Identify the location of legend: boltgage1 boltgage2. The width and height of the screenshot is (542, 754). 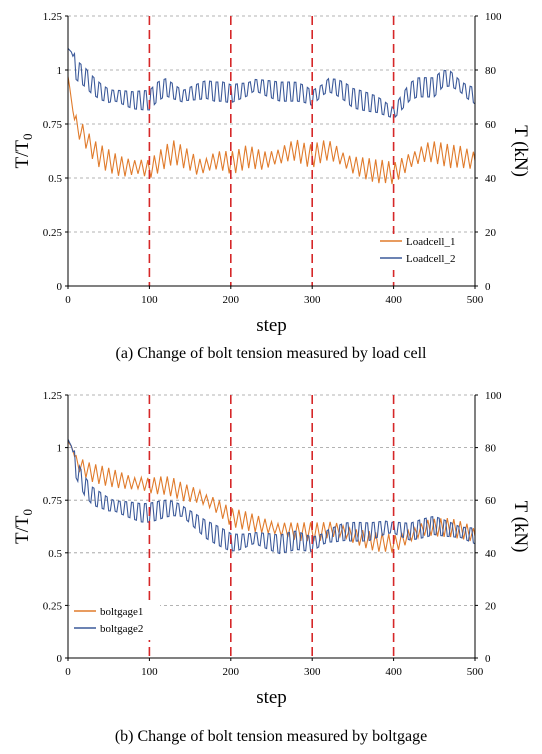
(115, 622).